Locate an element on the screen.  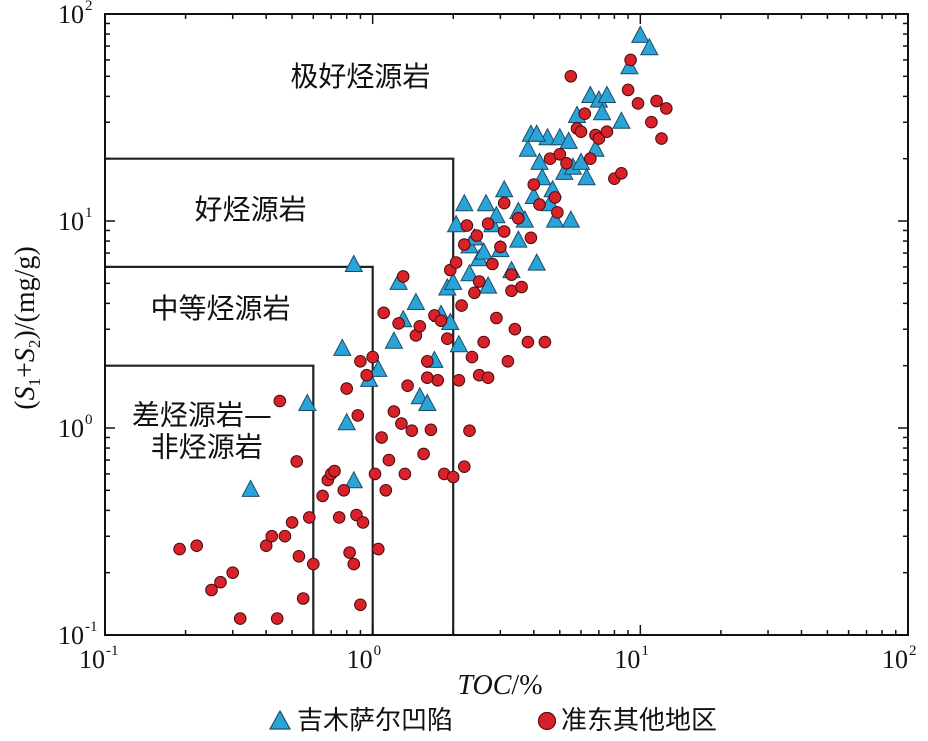
x-axis-title-unit: /% is located at coordinates (526, 685).